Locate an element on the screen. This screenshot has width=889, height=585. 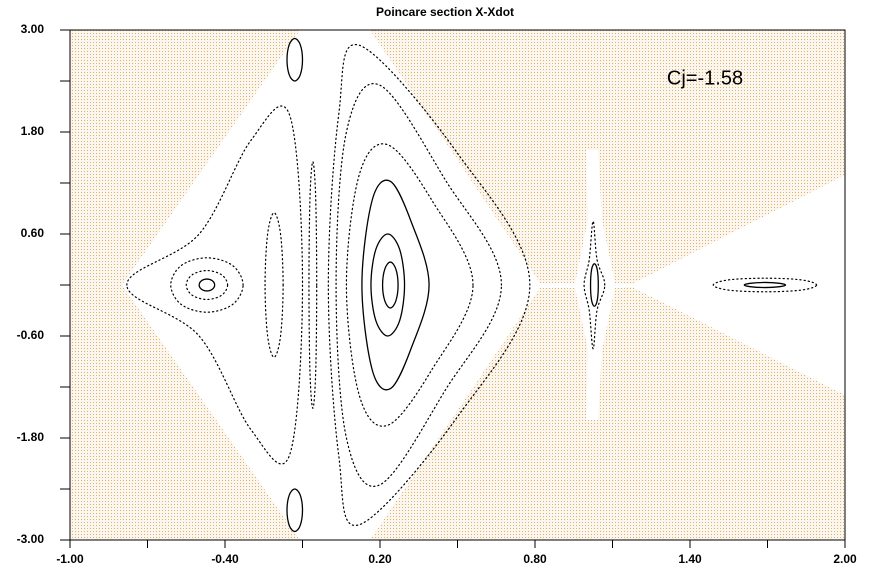
x-tick-label: 0.20 is located at coordinates (380, 559).